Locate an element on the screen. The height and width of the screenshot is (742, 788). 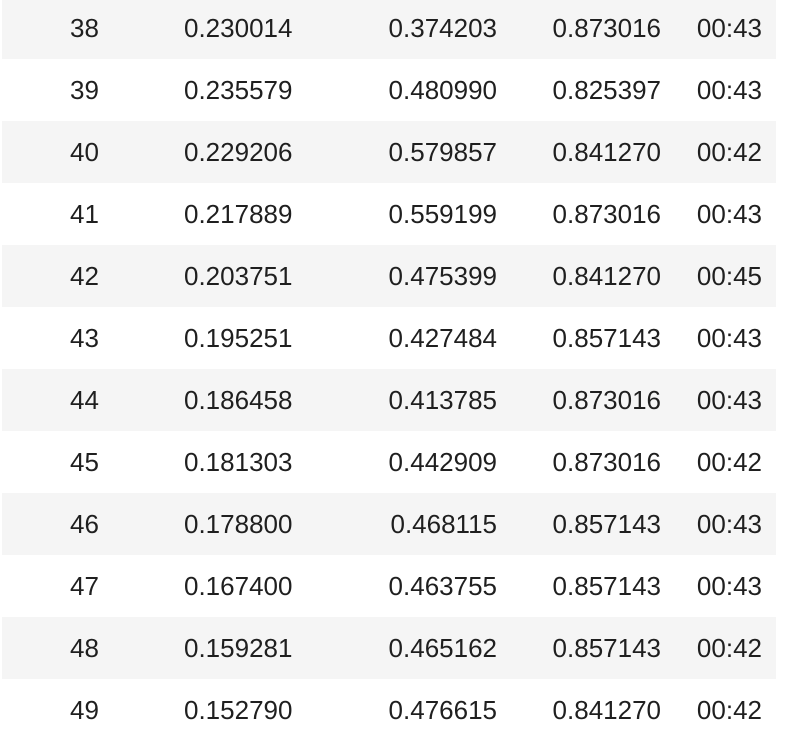
valid-loss-cell: 0.480990 is located at coordinates (442, 90).